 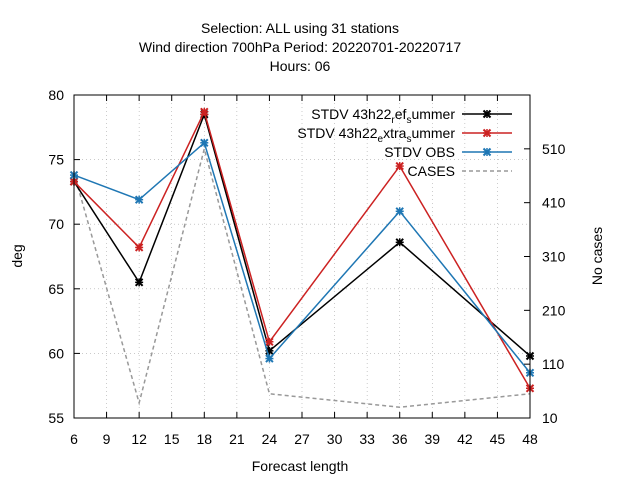 What do you see at coordinates (237, 439) in the screenshot?
I see `x-tick-label: 21` at bounding box center [237, 439].